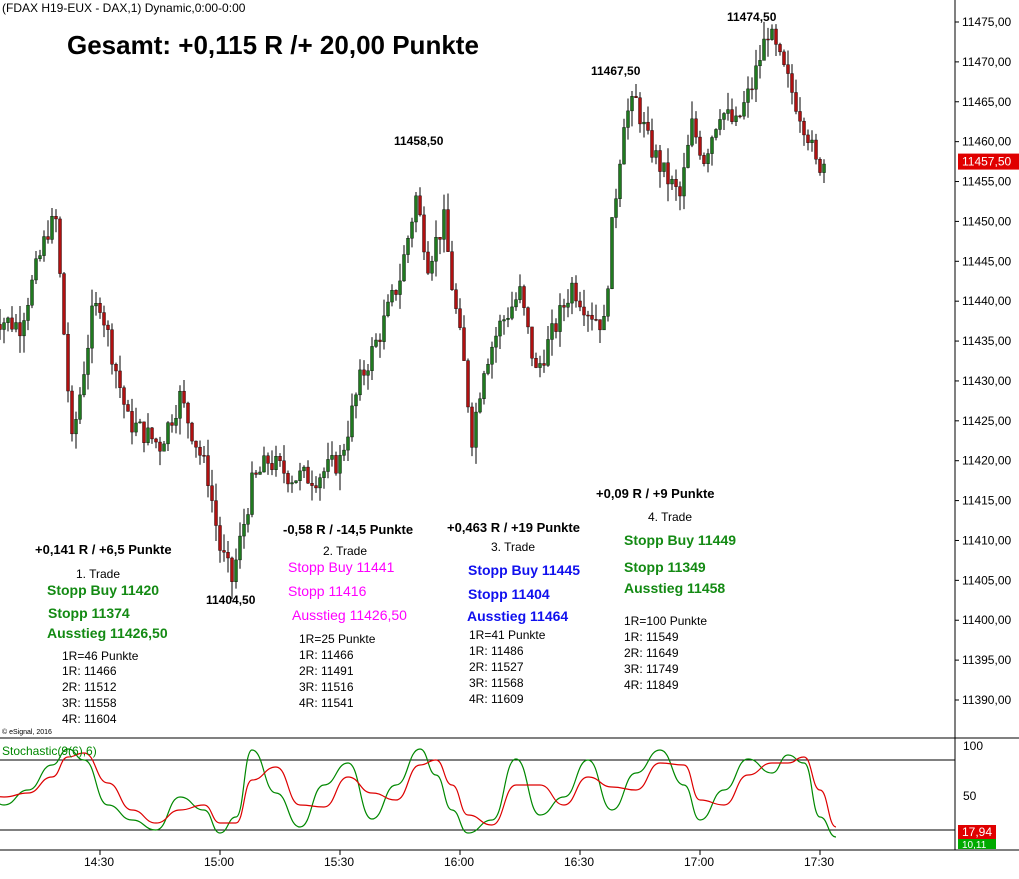  Describe the element at coordinates (418, 793) in the screenshot. I see `stoch-k-line` at that location.